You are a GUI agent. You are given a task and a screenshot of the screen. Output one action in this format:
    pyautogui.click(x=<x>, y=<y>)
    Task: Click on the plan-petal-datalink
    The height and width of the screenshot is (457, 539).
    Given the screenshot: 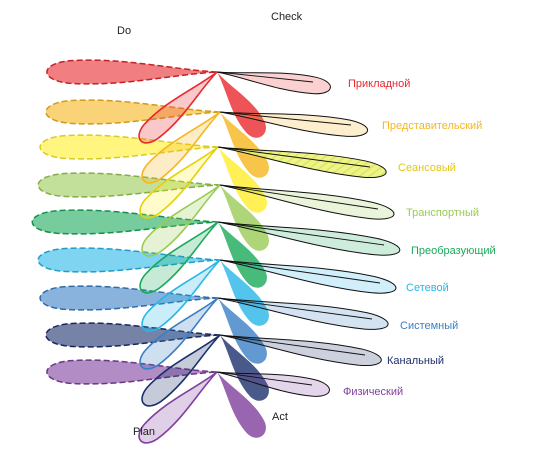 What is the action you would take?
    pyautogui.click(x=181, y=370)
    